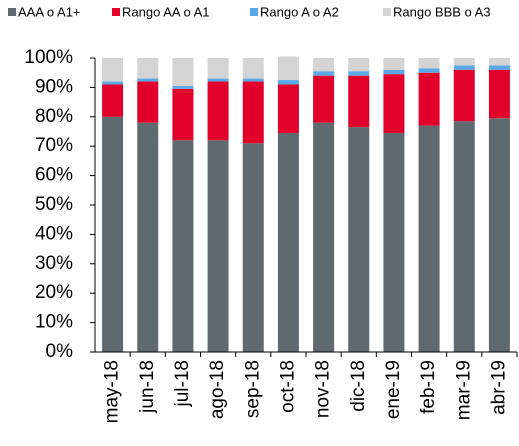 The image size is (519, 446). What do you see at coordinates (54, 292) in the screenshot?
I see `y-tick-label: 20%` at bounding box center [54, 292].